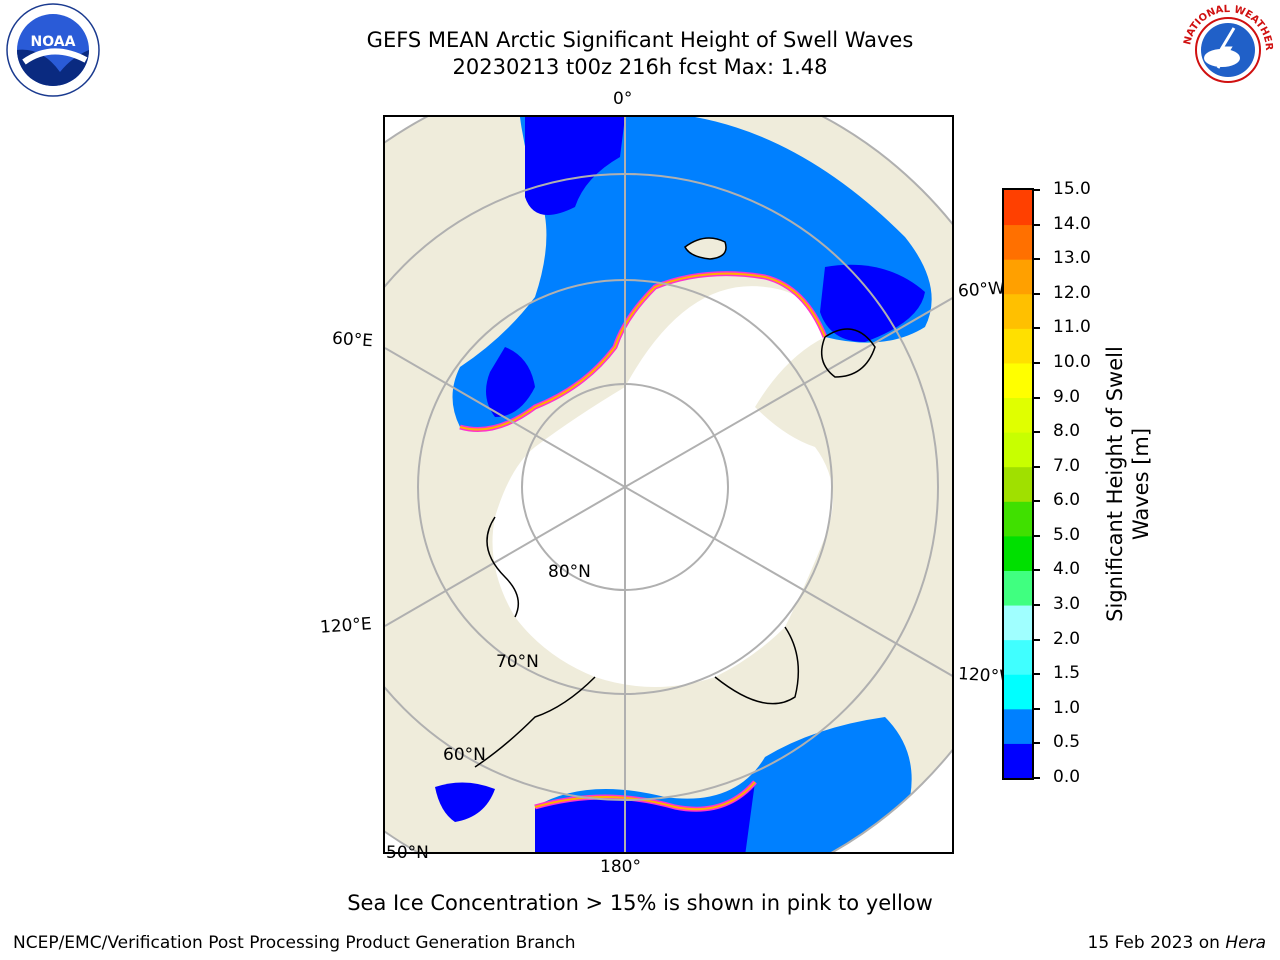  I want to click on lat-label-50: 50°N, so click(407, 853).